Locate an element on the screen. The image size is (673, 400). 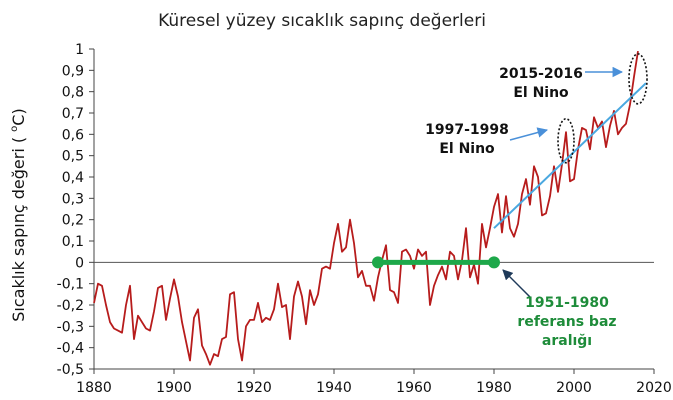
svg-text: Sıcaklık sapınç değeri ( oC) is located at coordinates (18, 214).